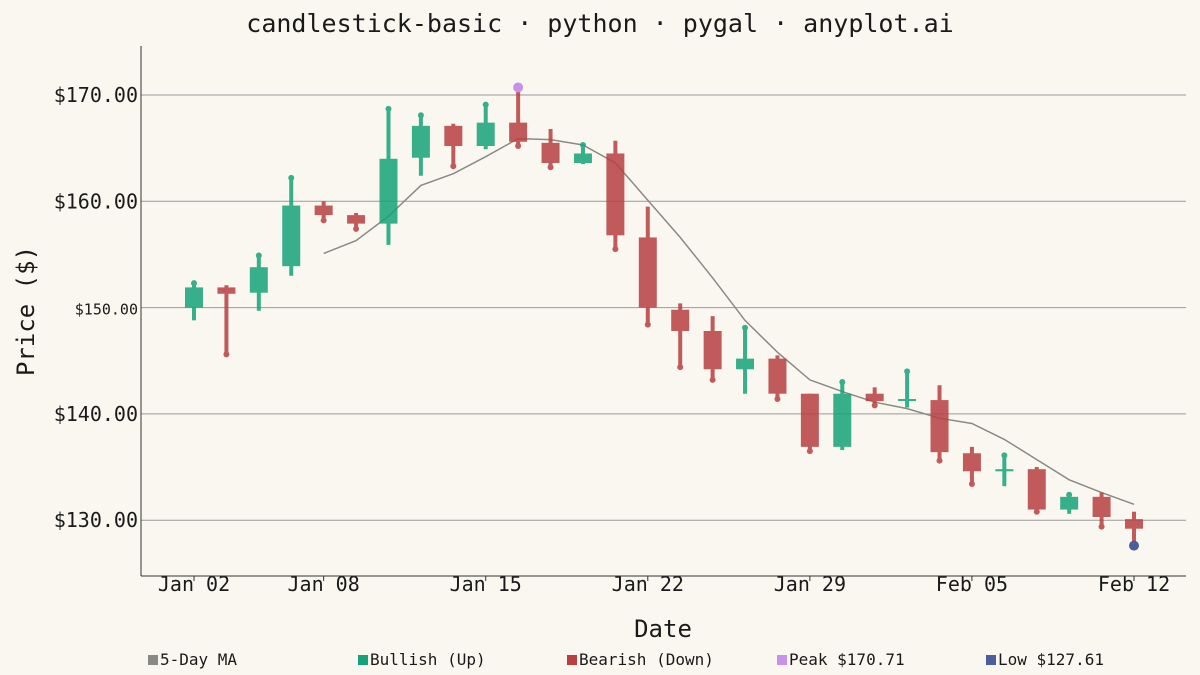 The image size is (1200, 675). Describe the element at coordinates (96, 95) in the screenshot. I see `y-tick-label: $170.00` at that location.